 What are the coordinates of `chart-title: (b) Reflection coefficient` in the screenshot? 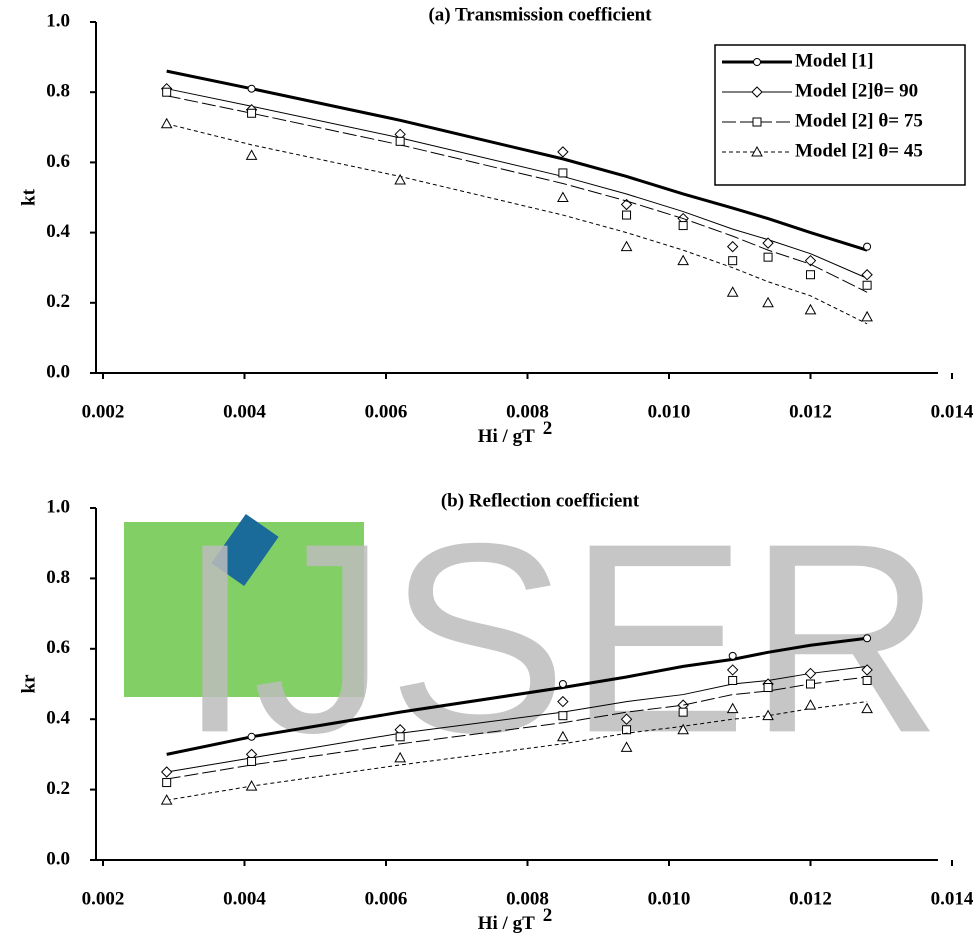 It's located at (540, 500).